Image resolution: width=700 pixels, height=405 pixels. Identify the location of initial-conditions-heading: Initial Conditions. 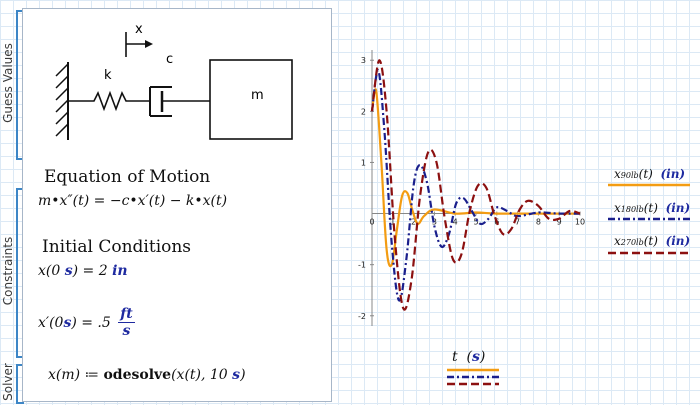
(117, 247).